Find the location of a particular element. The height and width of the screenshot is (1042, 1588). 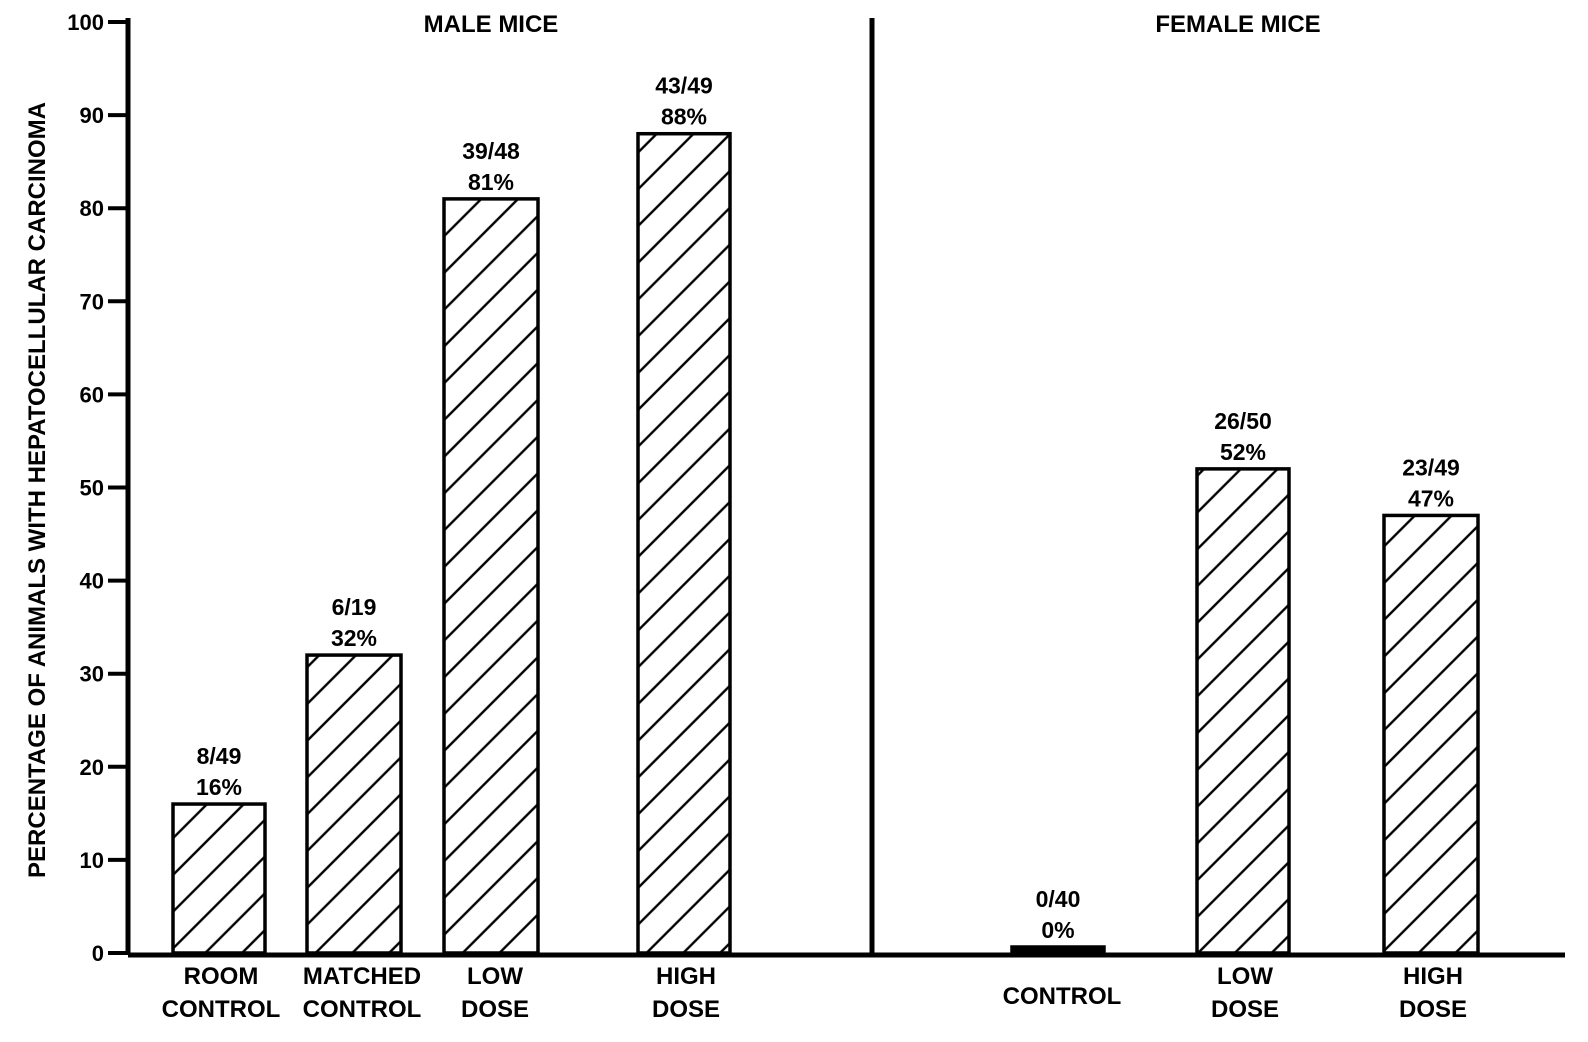

bar-percent-label: 47% is located at coordinates (1431, 498).